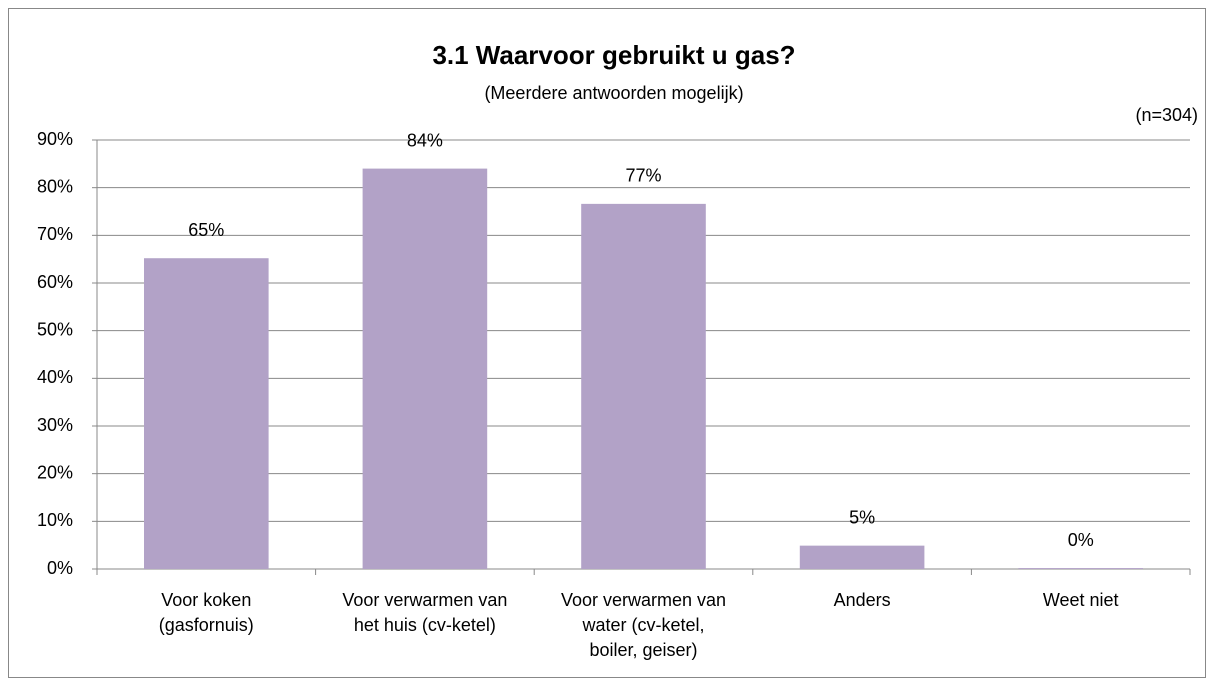 The width and height of the screenshot is (1214, 684). Describe the element at coordinates (206, 230) in the screenshot. I see `data-label: 65%` at that location.